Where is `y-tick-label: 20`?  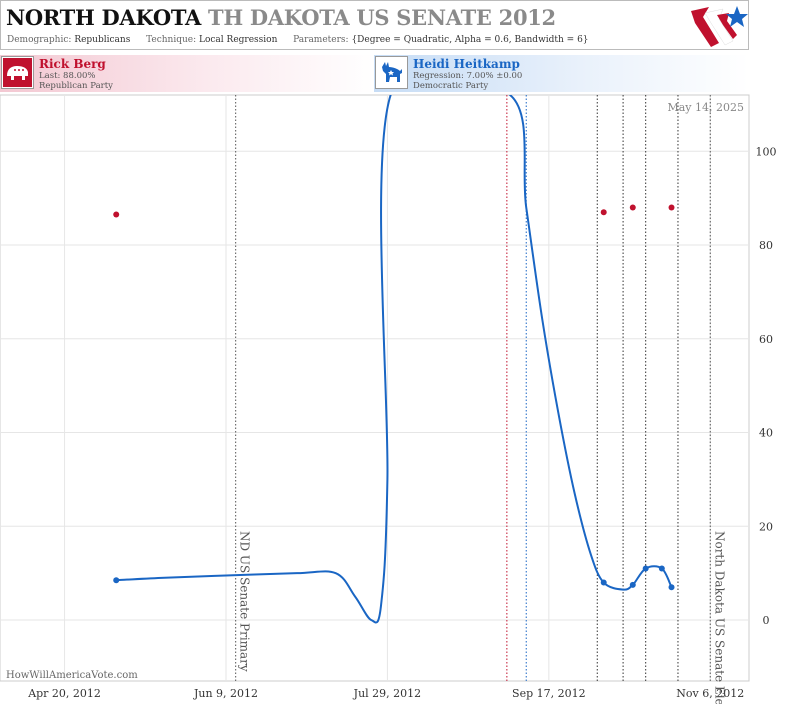
y-tick-label: 20 is located at coordinates (766, 526).